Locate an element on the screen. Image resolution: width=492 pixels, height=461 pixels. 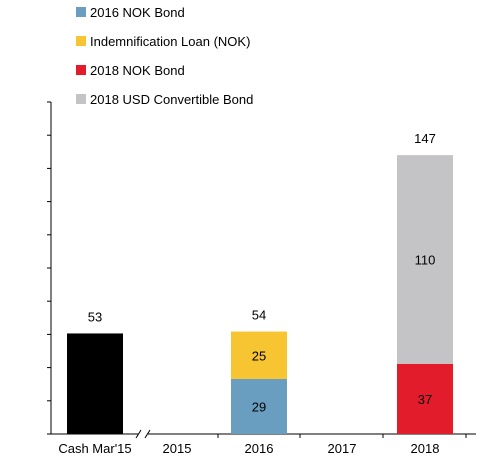
data-label-2016-nok-bond-2016: 29 is located at coordinates (259, 406).